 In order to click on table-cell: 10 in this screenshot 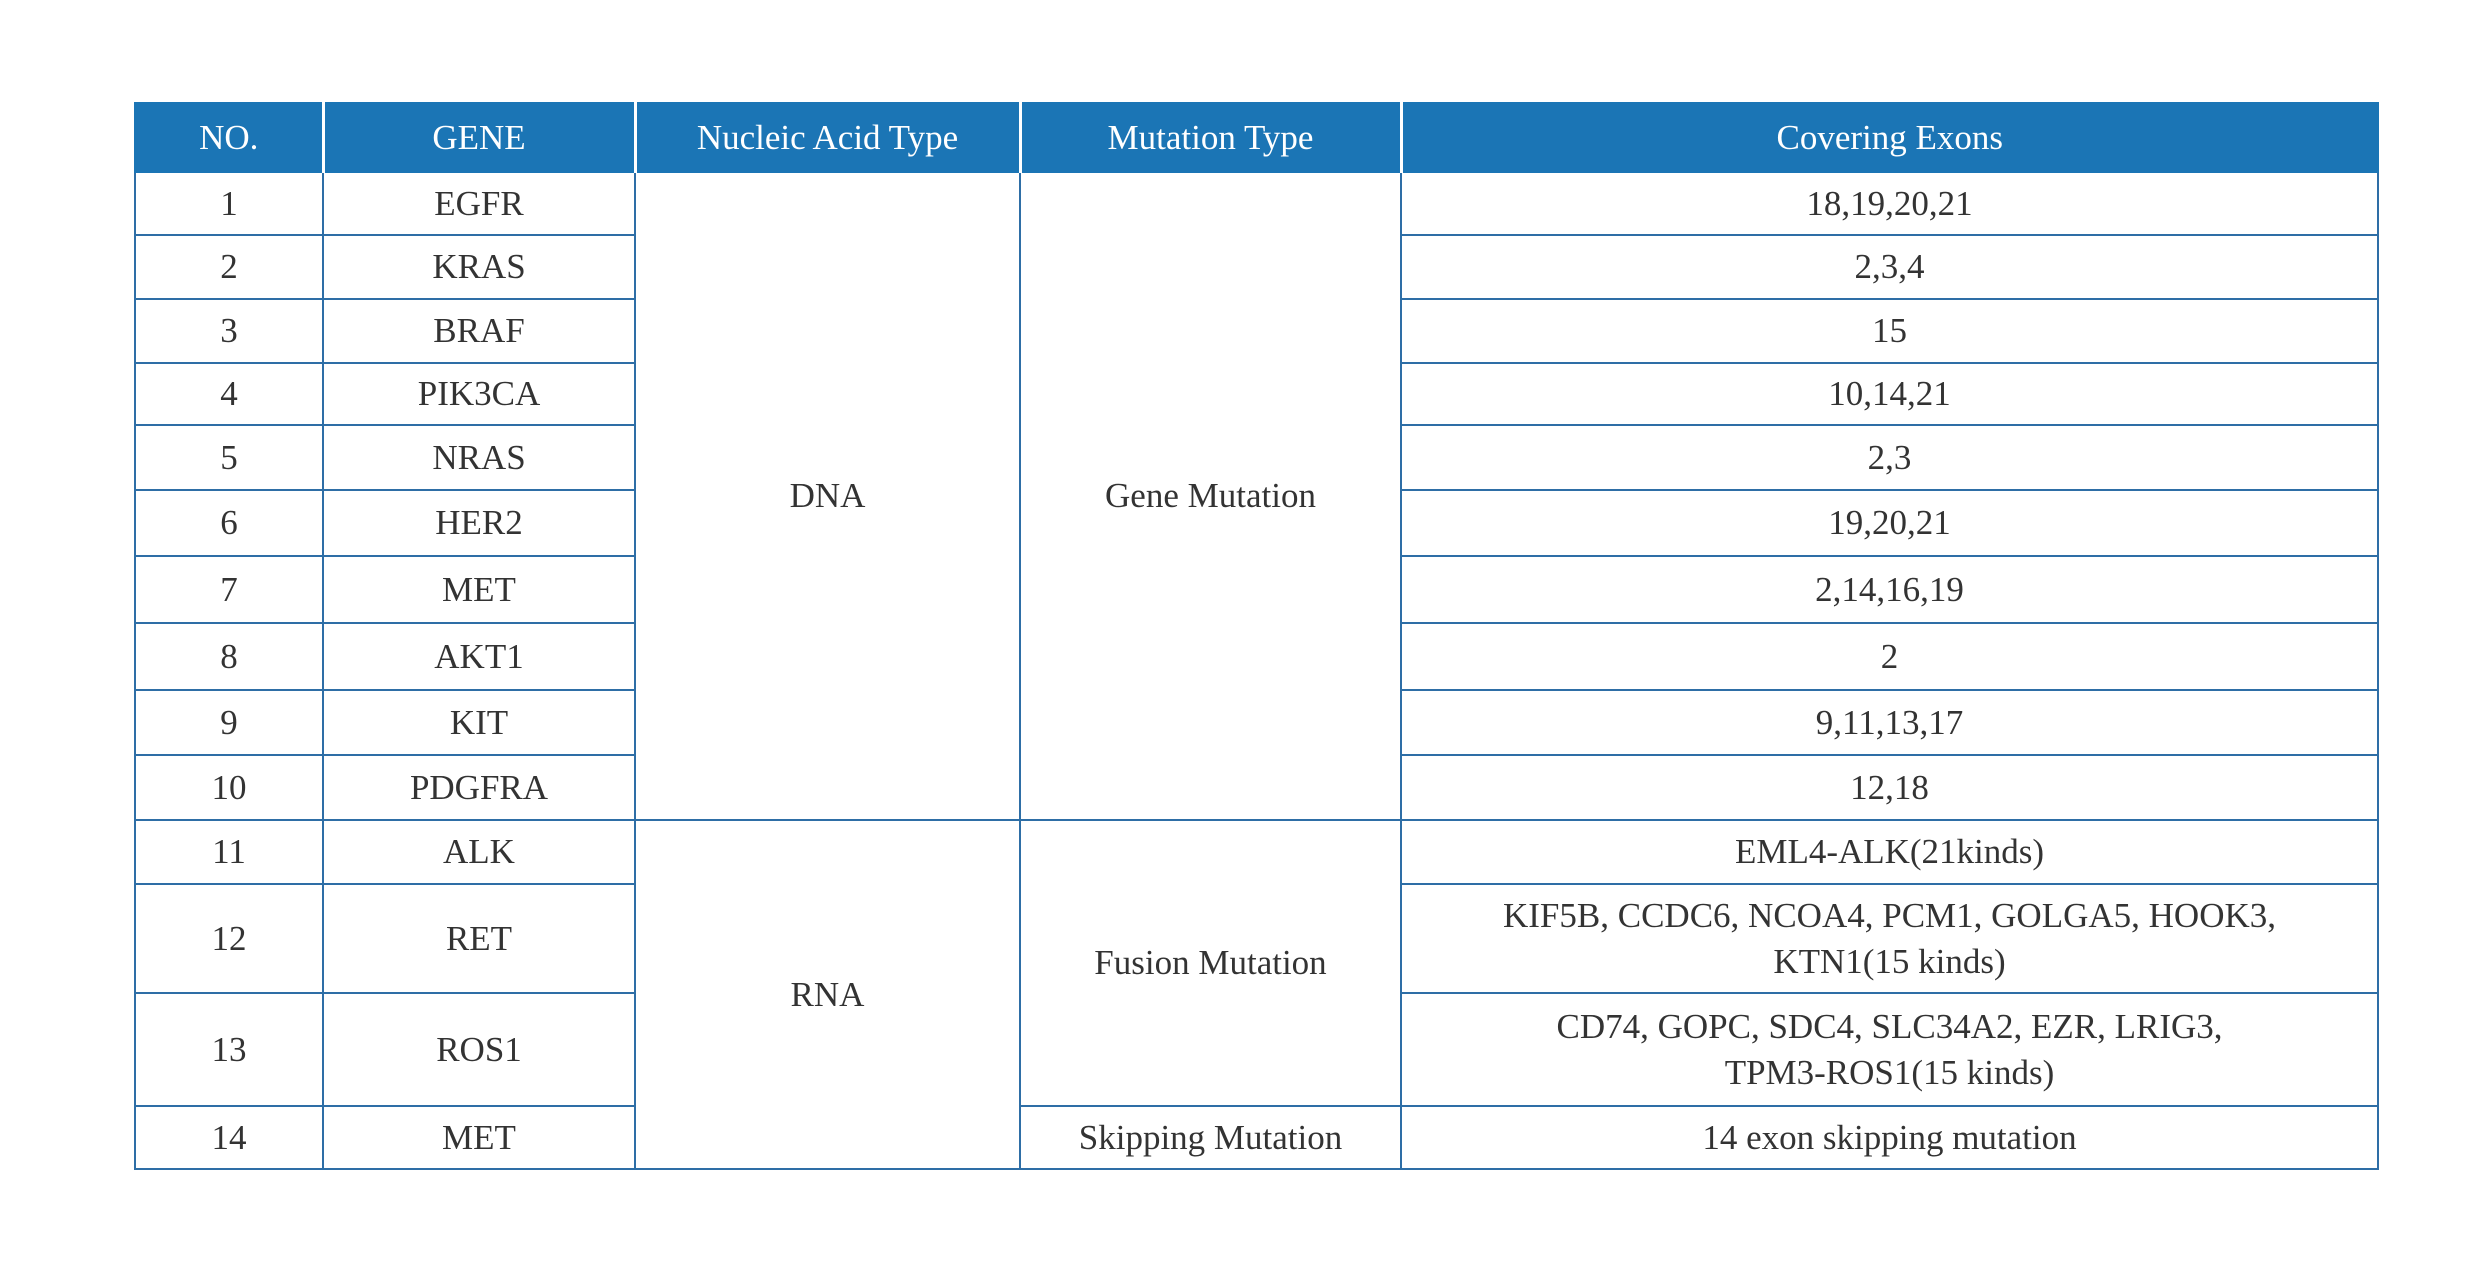, I will do `click(229, 787)`.